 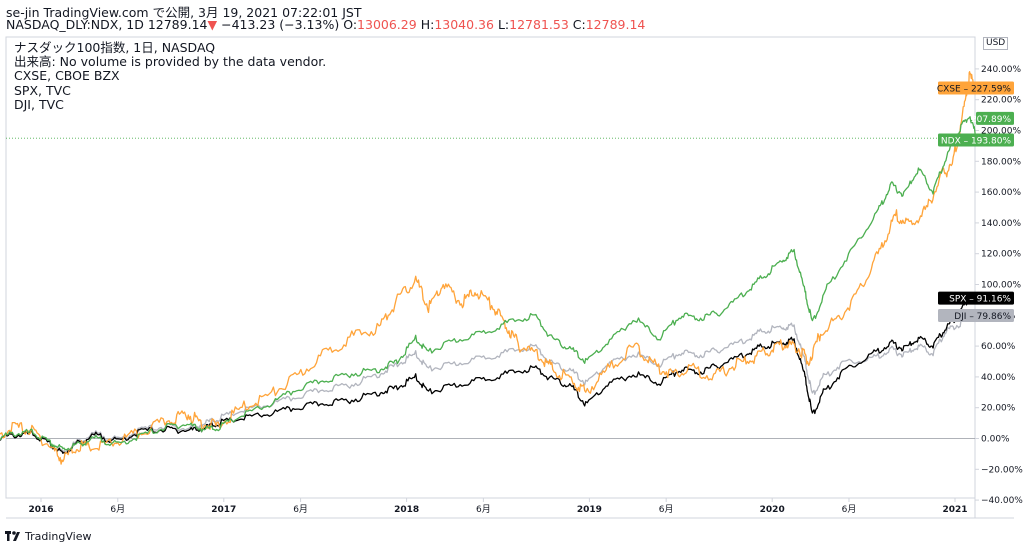 I want to click on last-value-text-cxse: CXSE – 227.59%, so click(x=974, y=90).